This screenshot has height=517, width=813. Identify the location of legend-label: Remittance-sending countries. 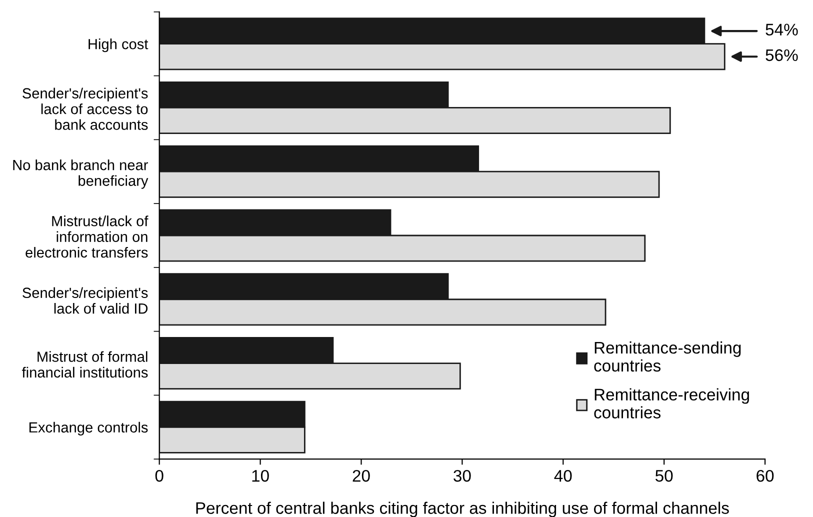
(667, 356).